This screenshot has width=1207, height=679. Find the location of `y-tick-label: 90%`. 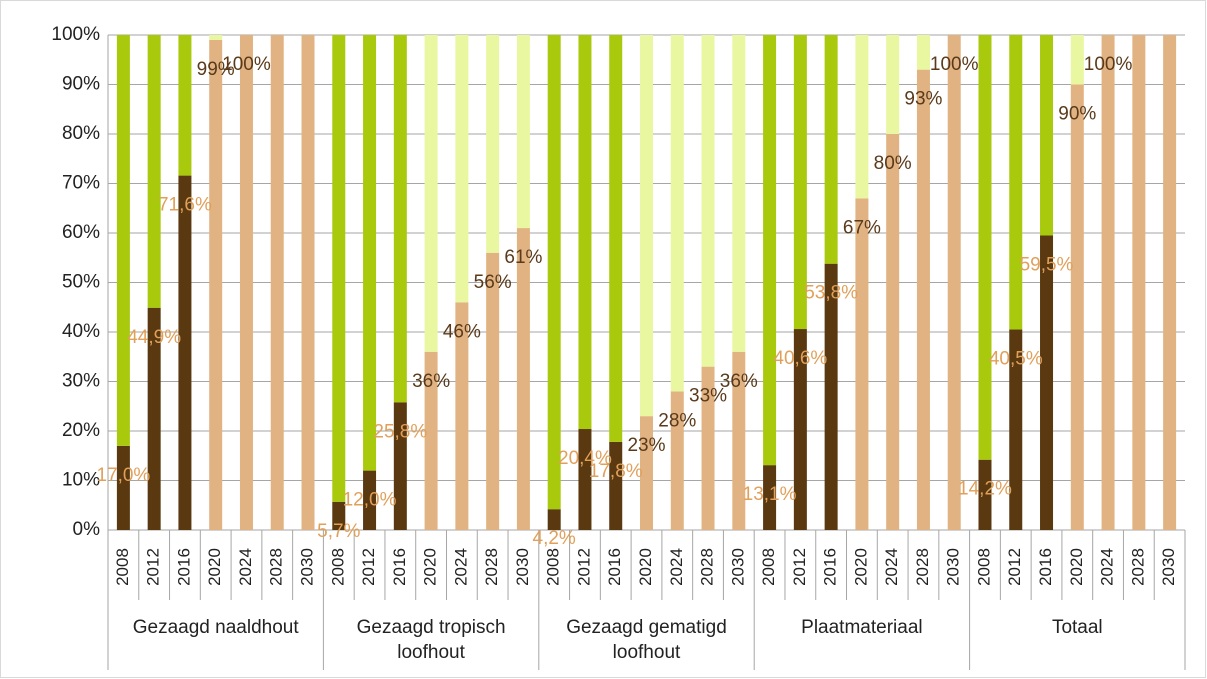

y-tick-label: 90% is located at coordinates (81, 84).